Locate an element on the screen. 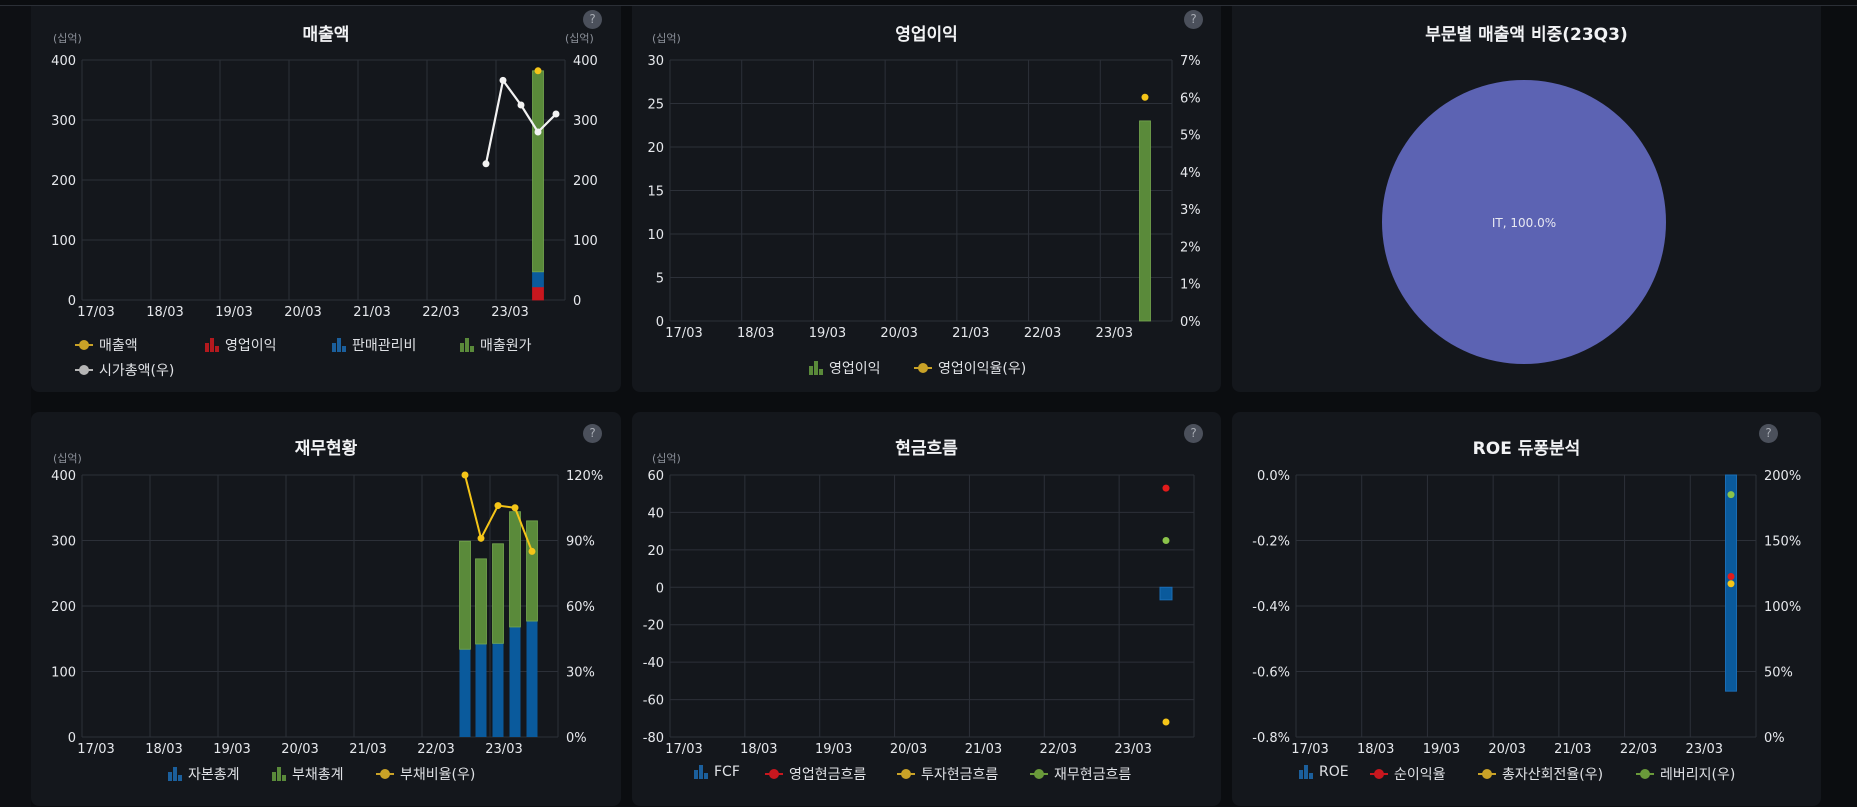  legend-item: 매출원가 is located at coordinates (496, 345).